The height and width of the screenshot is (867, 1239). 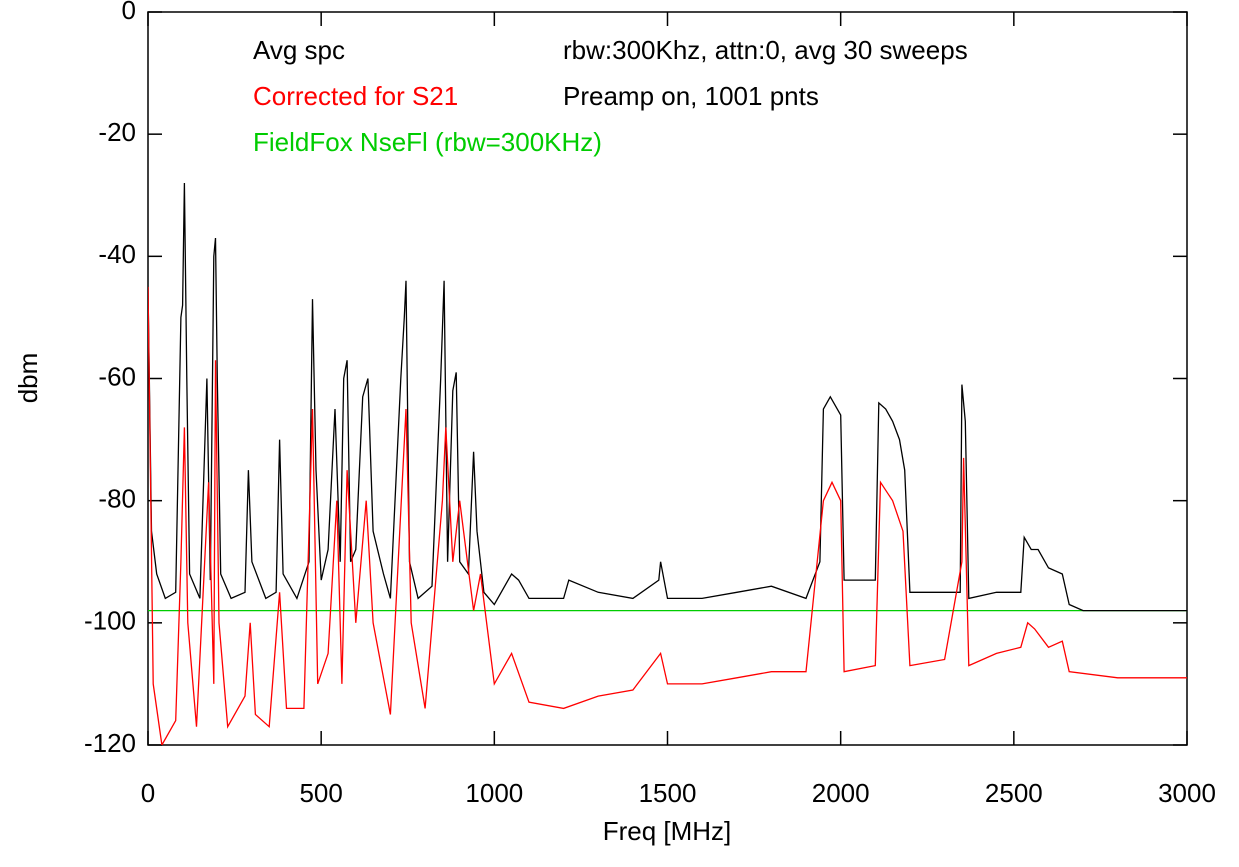 What do you see at coordinates (1014, 793) in the screenshot?
I see `x-tick-label: 2500` at bounding box center [1014, 793].